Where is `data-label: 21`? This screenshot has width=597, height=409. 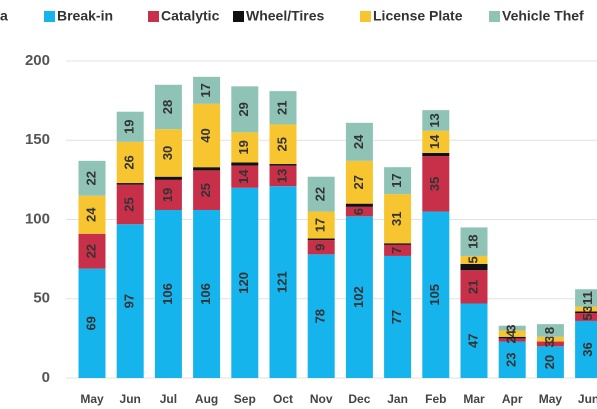 data-label: 21 is located at coordinates (472, 287).